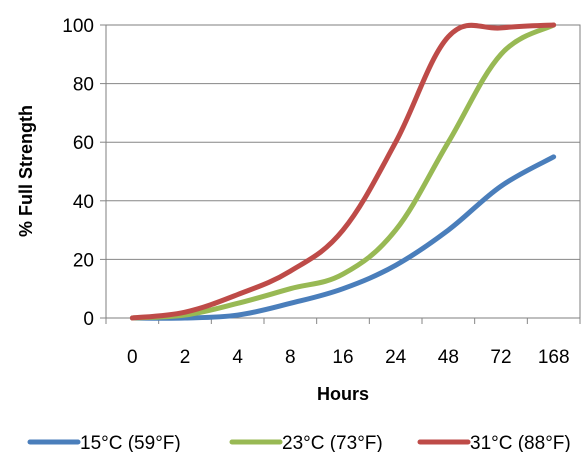 This screenshot has height=452, width=586. What do you see at coordinates (132, 357) in the screenshot?
I see `x-tick-label: 0` at bounding box center [132, 357].